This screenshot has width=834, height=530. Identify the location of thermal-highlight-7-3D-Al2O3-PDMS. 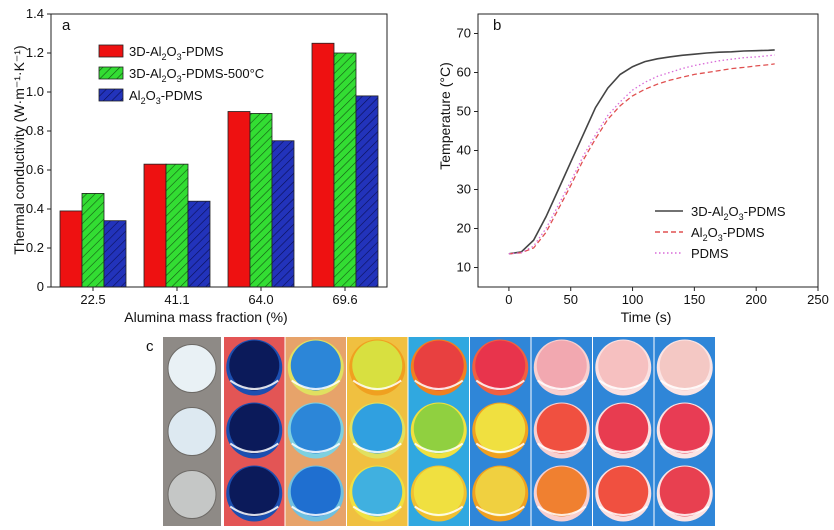
(623, 384).